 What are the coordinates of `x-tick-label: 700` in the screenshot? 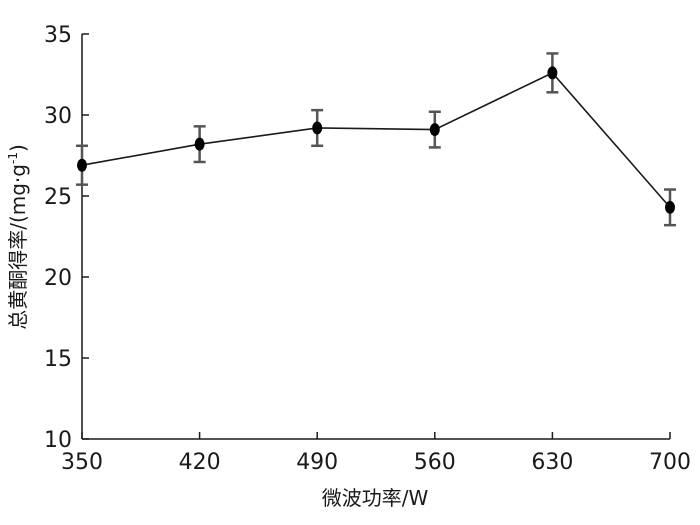 It's located at (670, 462).